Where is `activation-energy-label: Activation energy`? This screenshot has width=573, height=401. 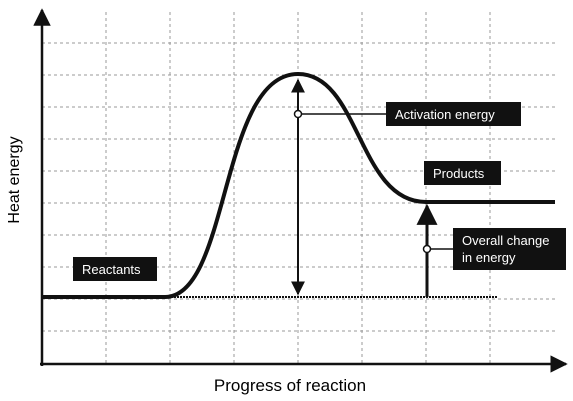 activation-energy-label: Activation energy is located at coordinates (453, 114).